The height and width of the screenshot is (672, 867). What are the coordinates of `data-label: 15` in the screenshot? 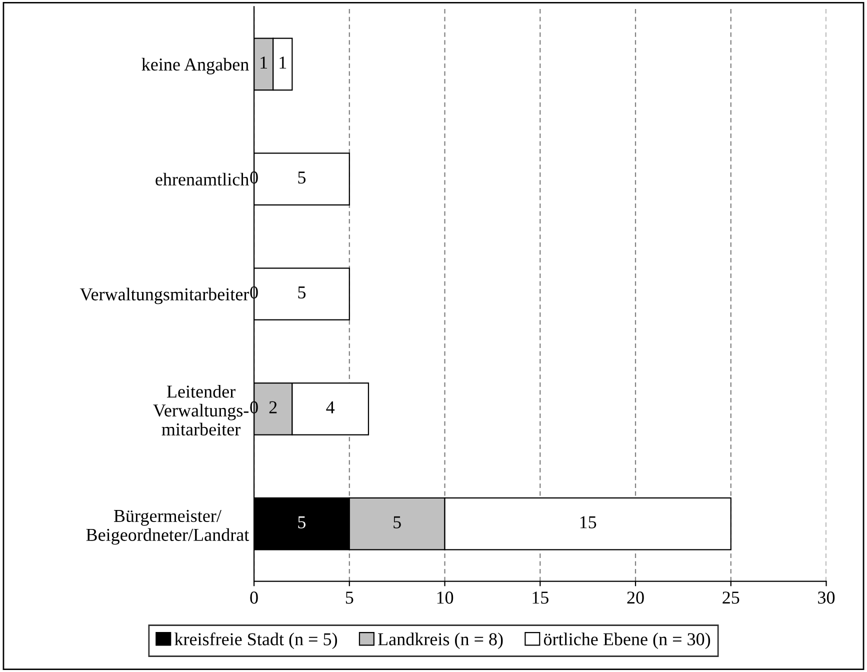 It's located at (588, 522).